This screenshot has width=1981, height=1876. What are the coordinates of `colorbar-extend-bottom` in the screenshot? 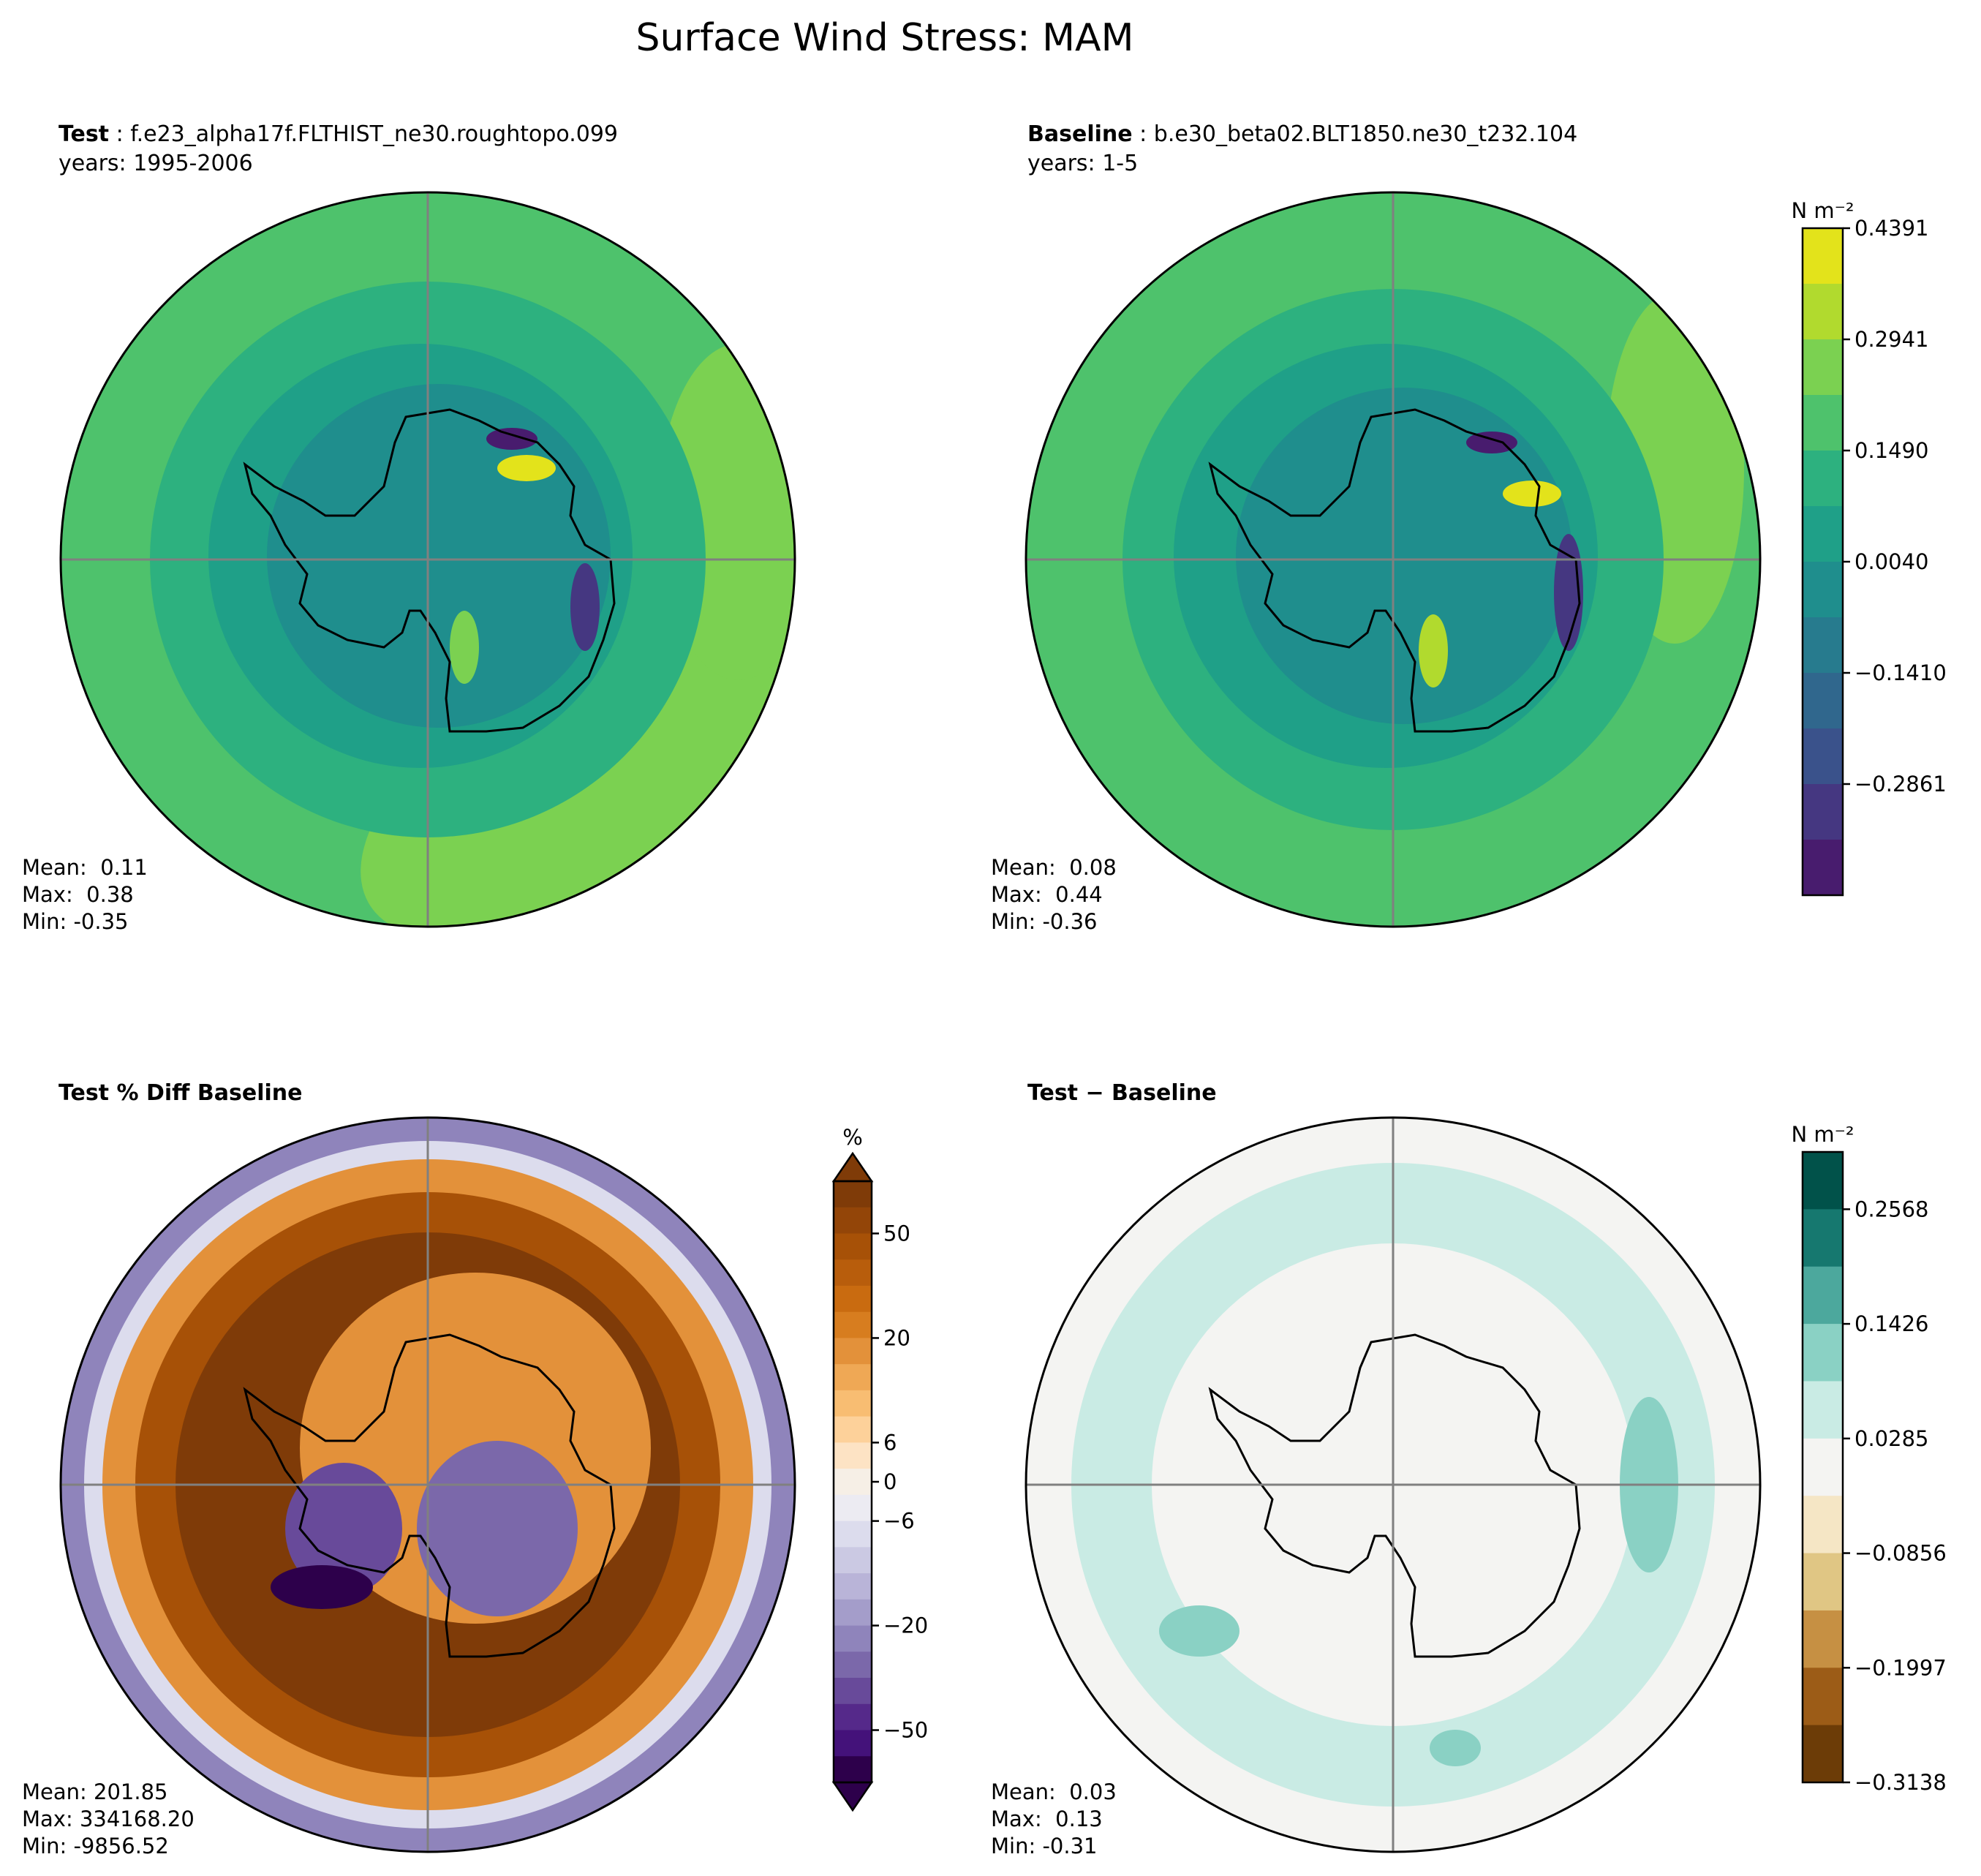 It's located at (852, 1796).